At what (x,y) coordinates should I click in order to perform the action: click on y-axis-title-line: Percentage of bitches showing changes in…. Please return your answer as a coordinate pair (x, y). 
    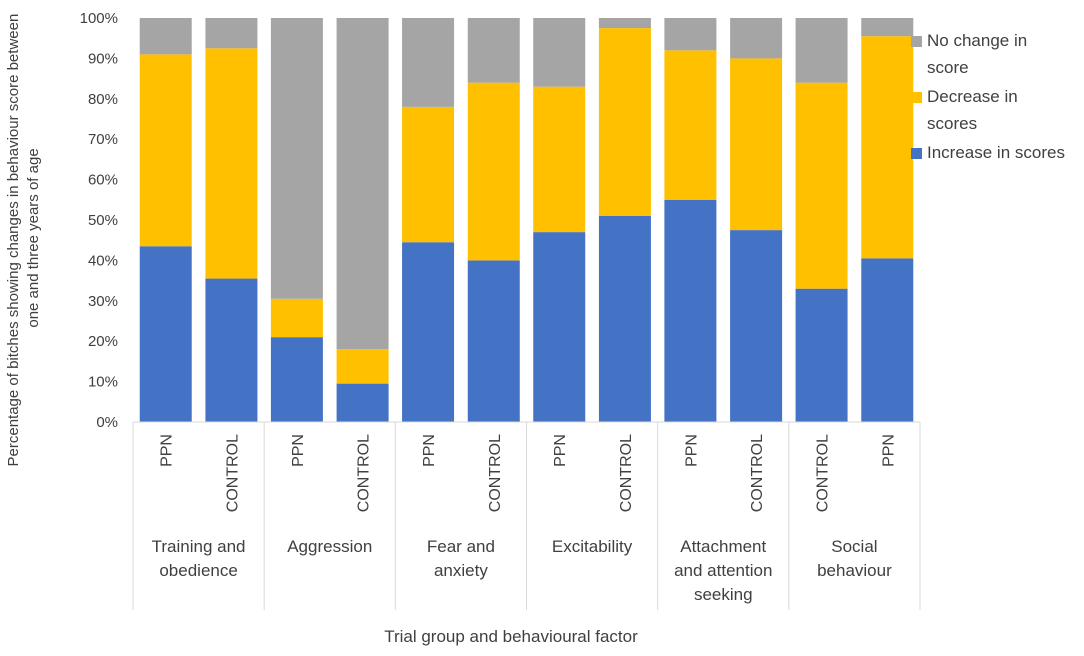
    Looking at the image, I should click on (13, 240).